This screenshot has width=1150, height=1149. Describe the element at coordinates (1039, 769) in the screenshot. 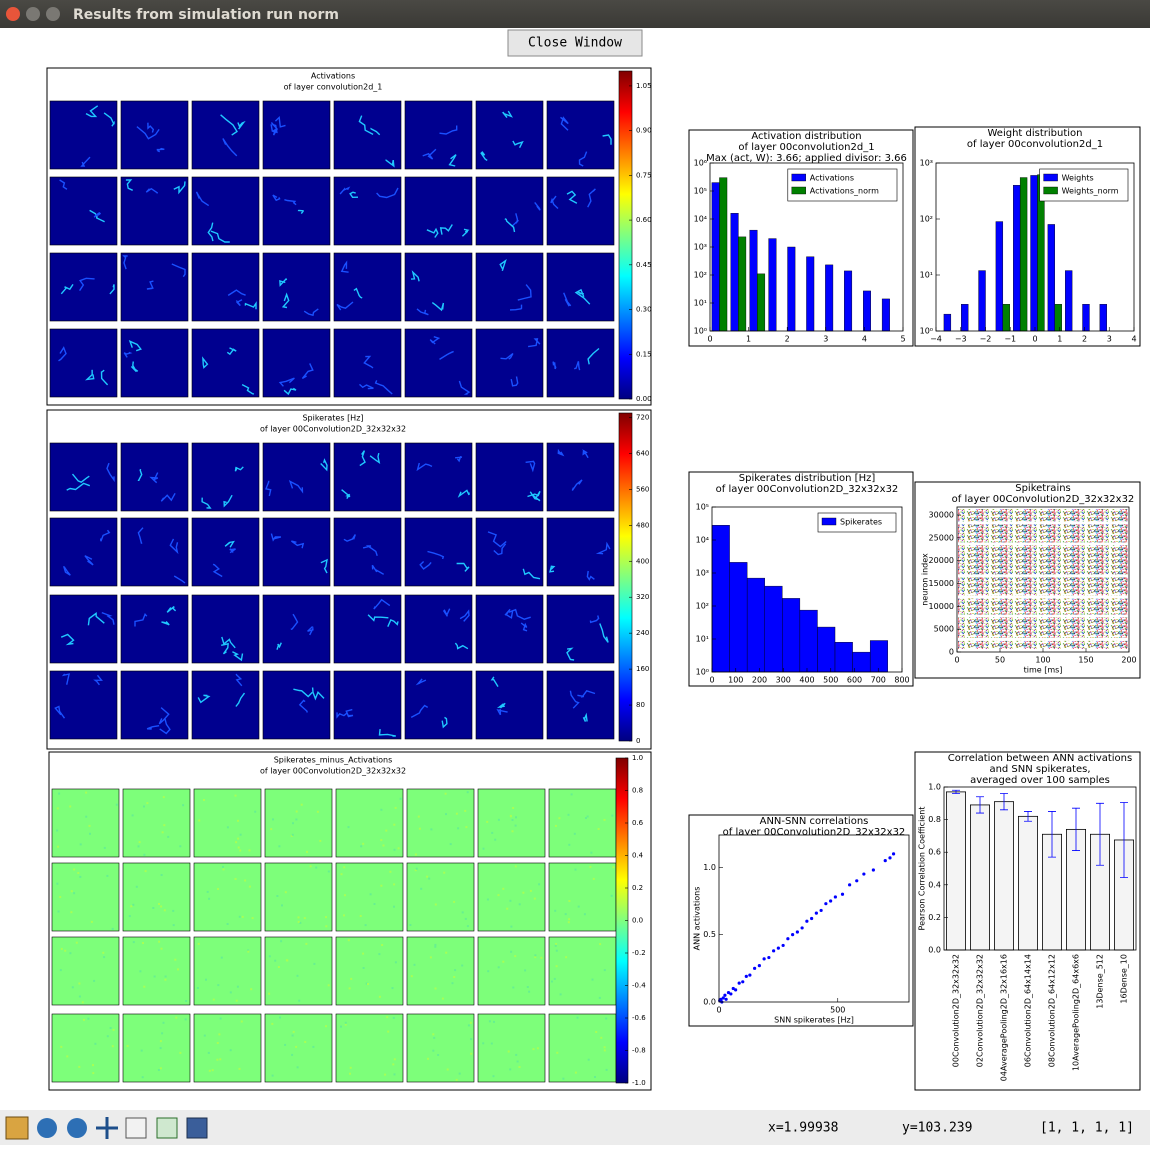

I see `chart-title: and SNN spikerates,` at that location.